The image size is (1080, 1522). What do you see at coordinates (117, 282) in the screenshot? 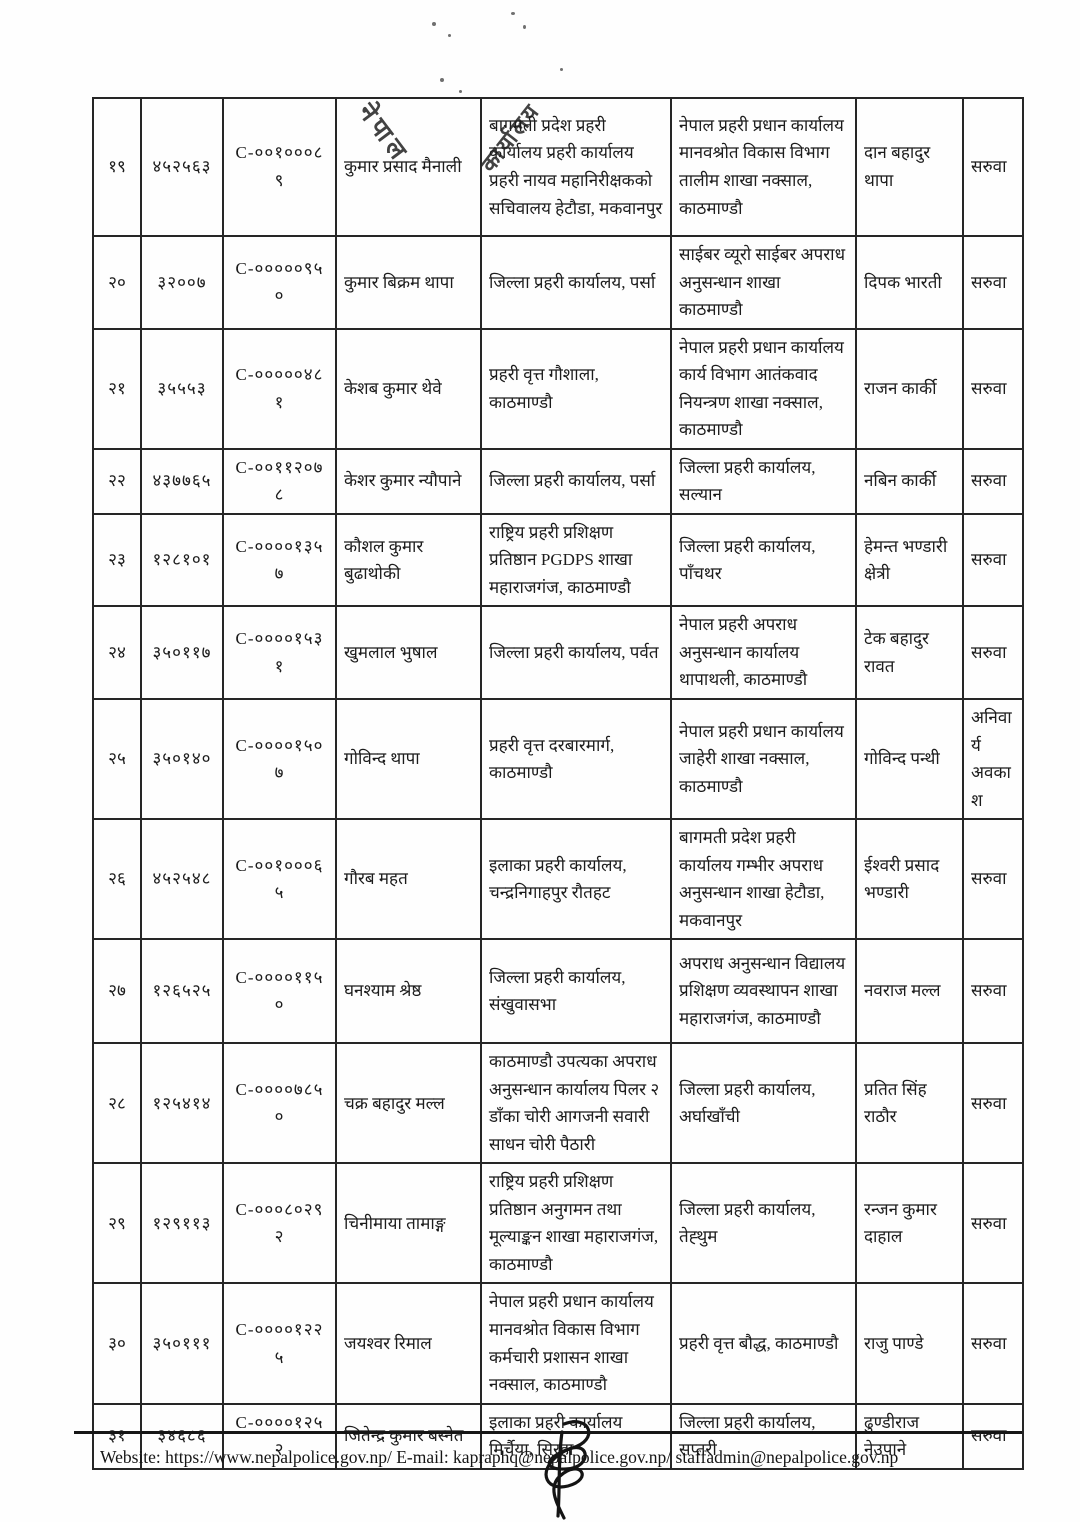
I see `cell-serial-number: २०` at bounding box center [117, 282].